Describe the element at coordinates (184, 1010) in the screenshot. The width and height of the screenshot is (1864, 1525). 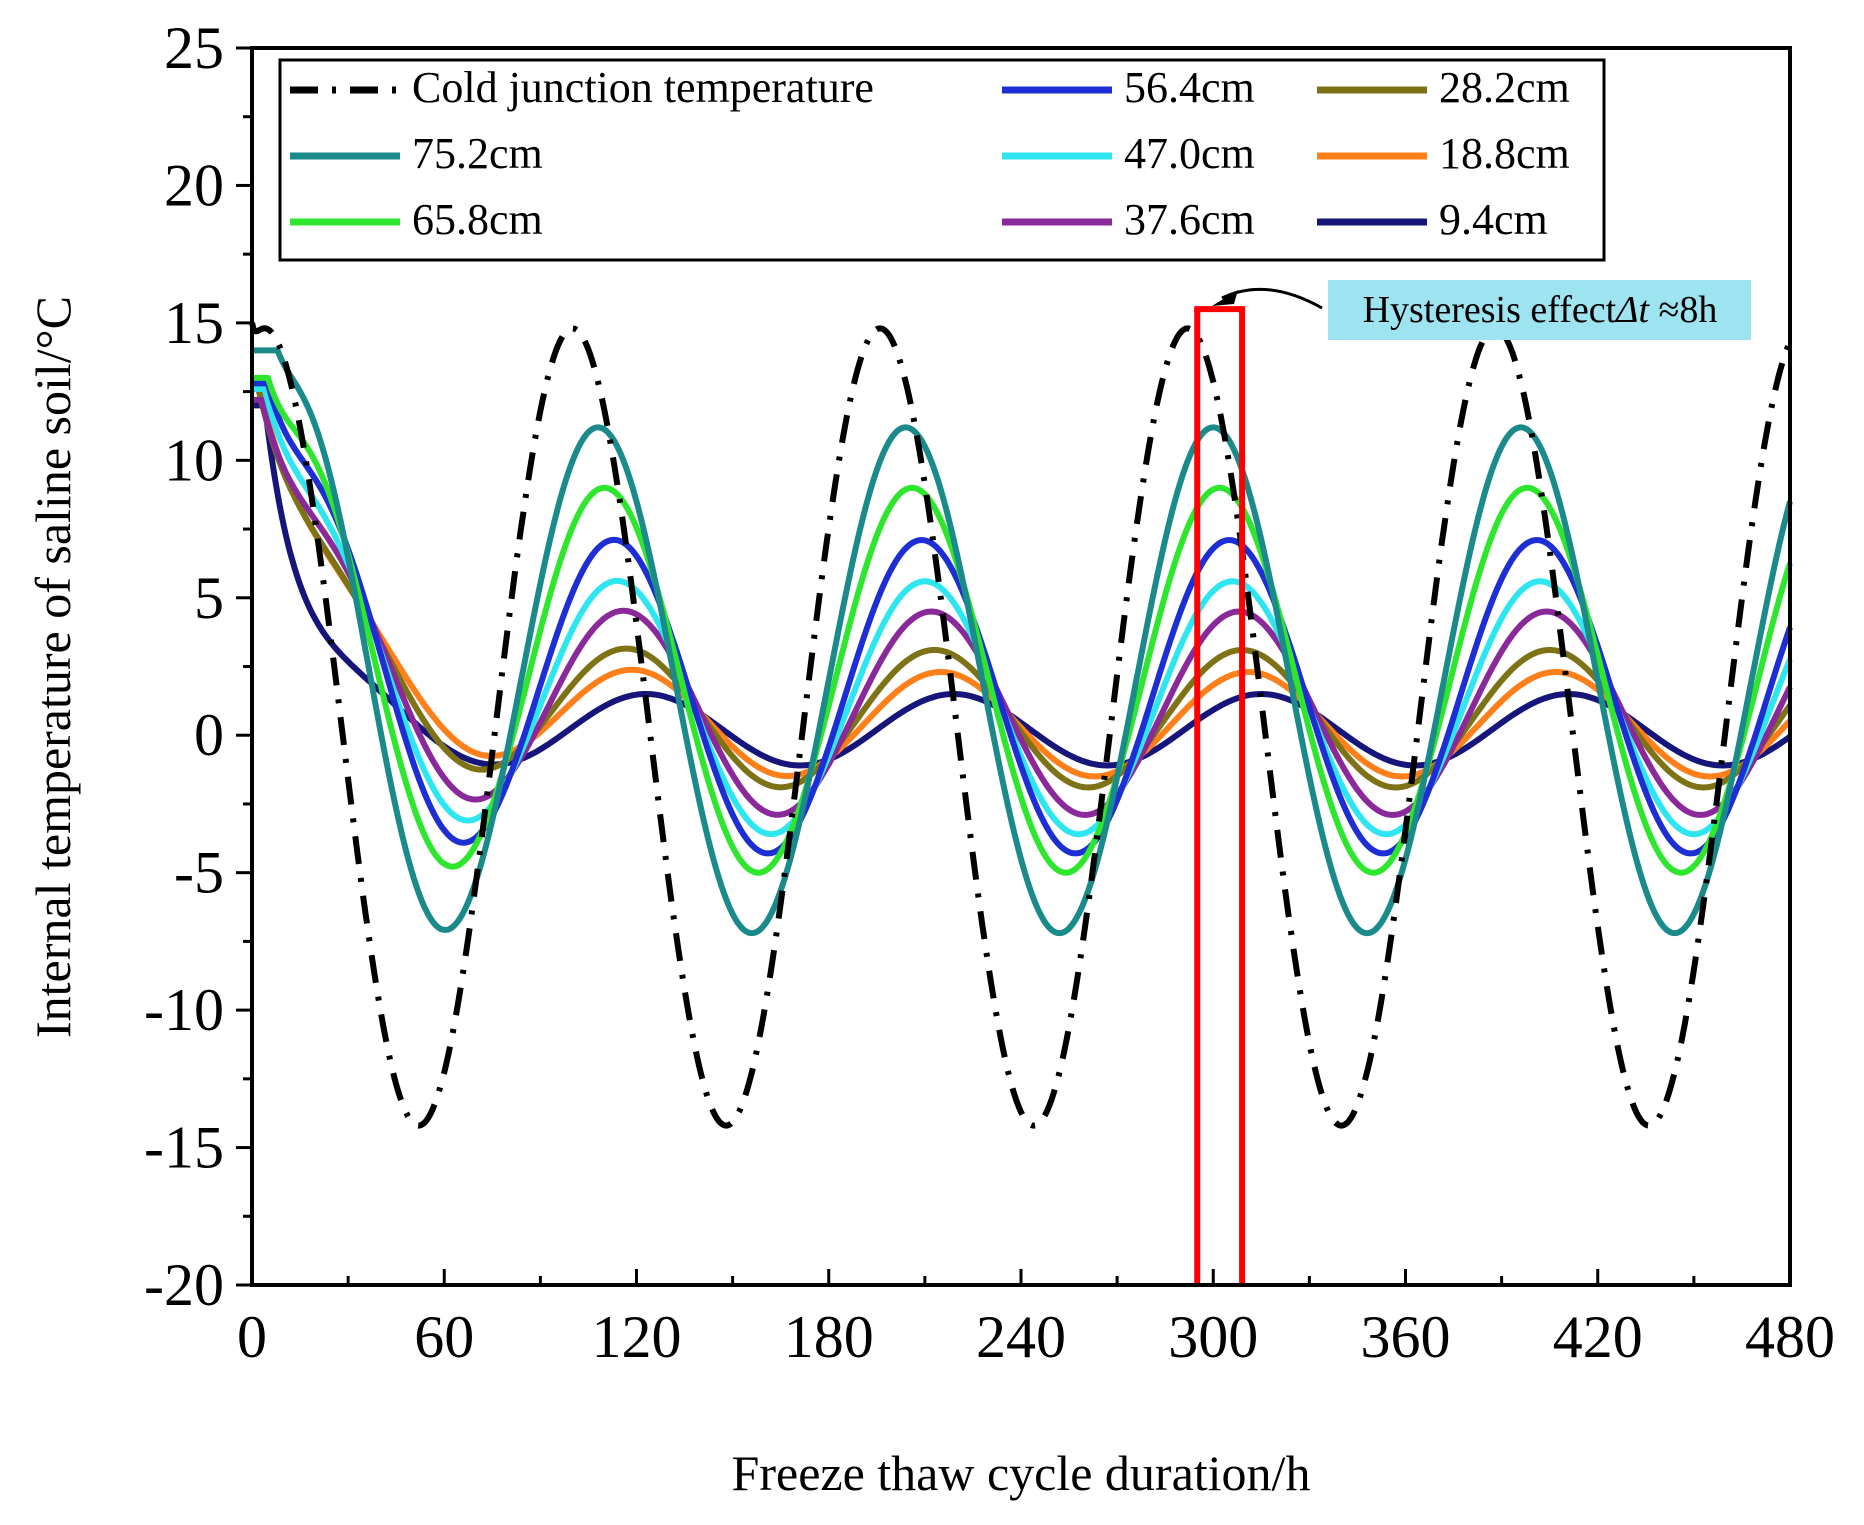
I see `y-tick-label: -10` at that location.